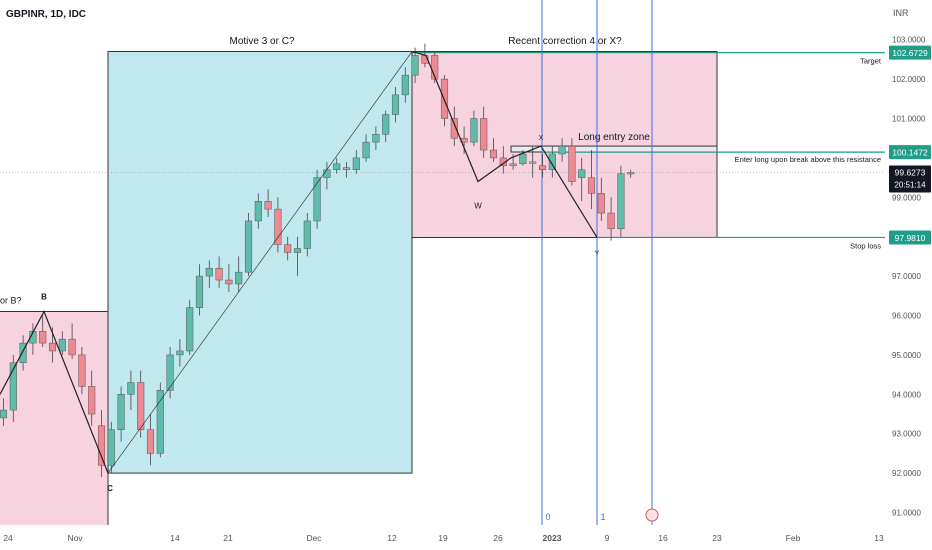 The width and height of the screenshot is (932, 550). I want to click on symbol-title: GBPINR, 1D, IDC, so click(46, 14).